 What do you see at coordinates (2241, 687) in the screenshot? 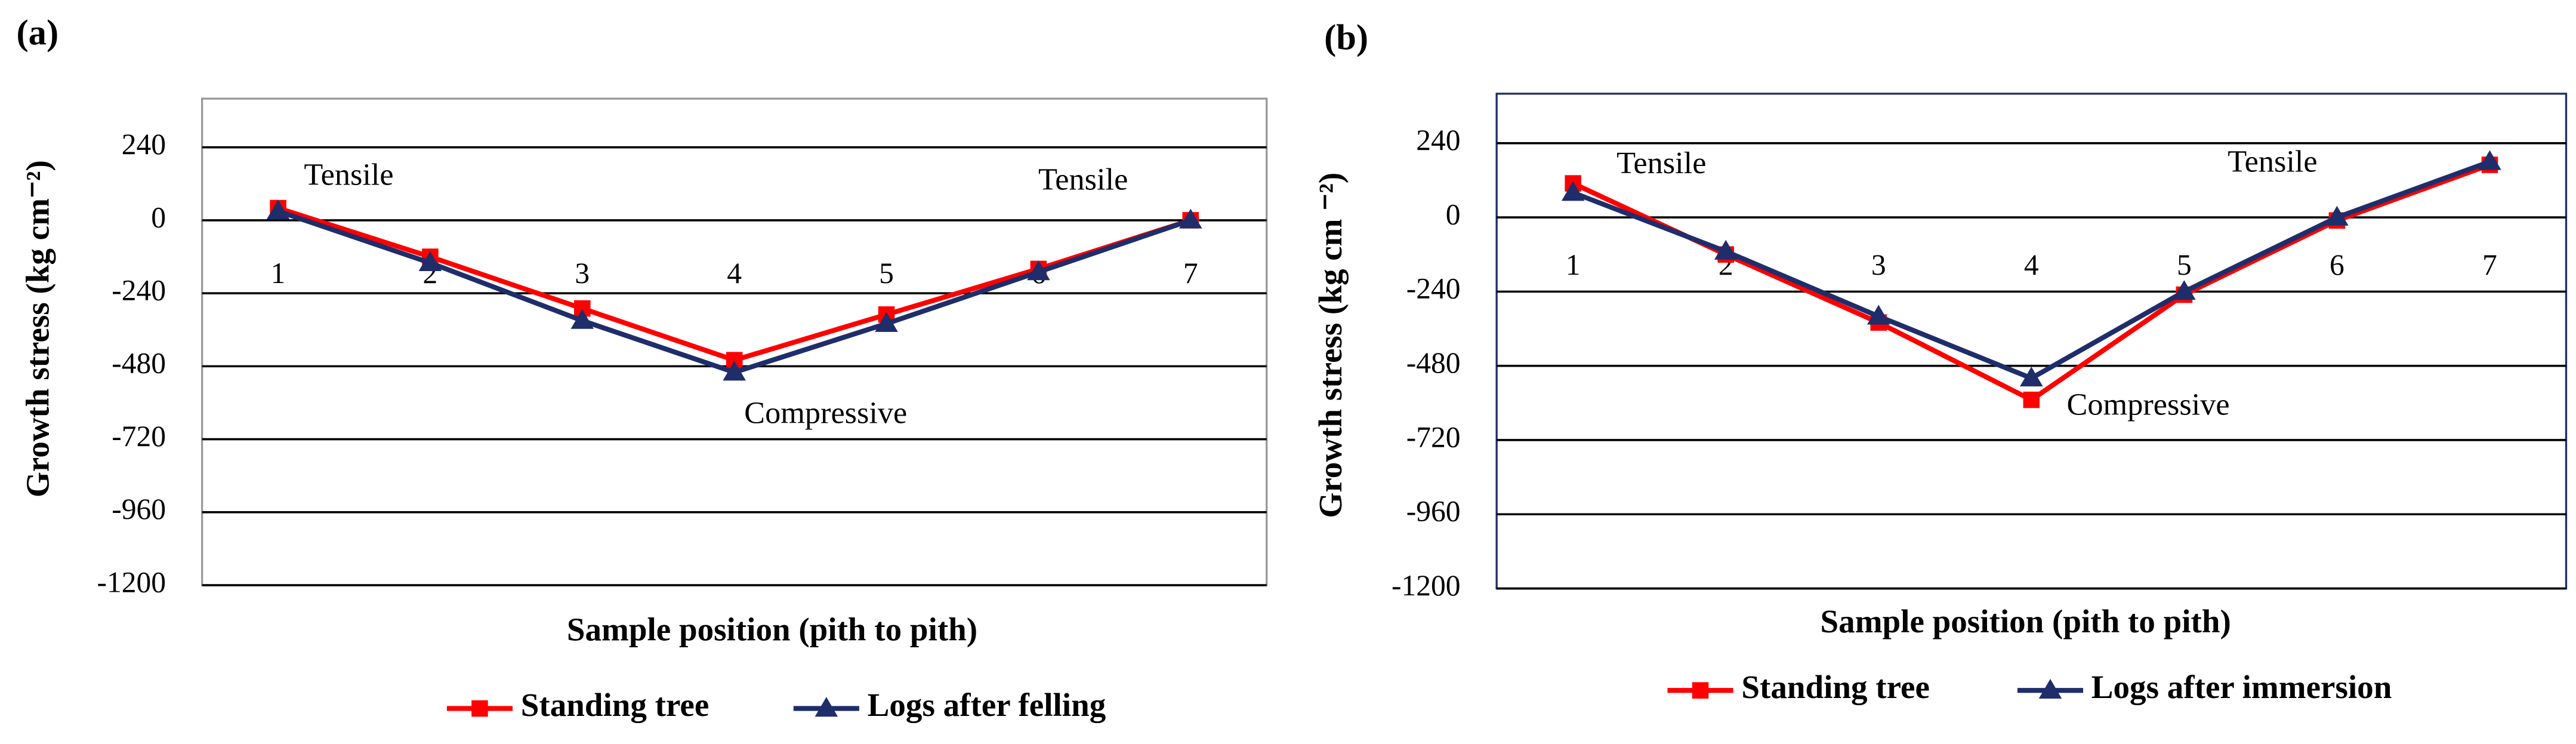
I see `legend-label: Logs after immersion` at bounding box center [2241, 687].